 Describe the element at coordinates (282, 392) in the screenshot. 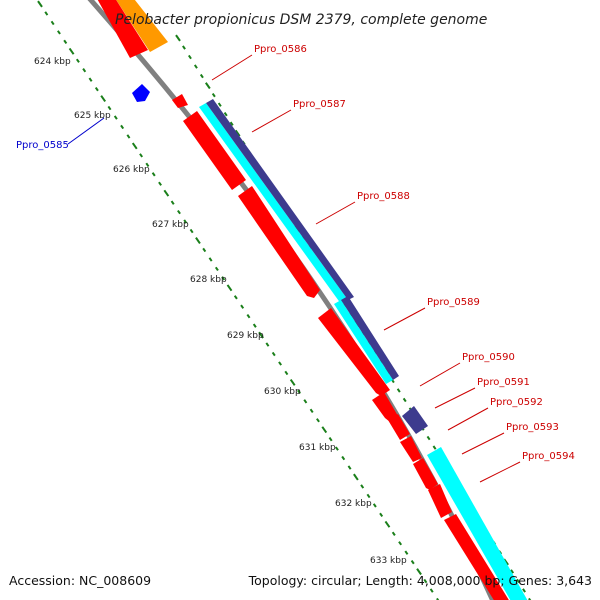

I see `tick-label: 630 kbp` at that location.